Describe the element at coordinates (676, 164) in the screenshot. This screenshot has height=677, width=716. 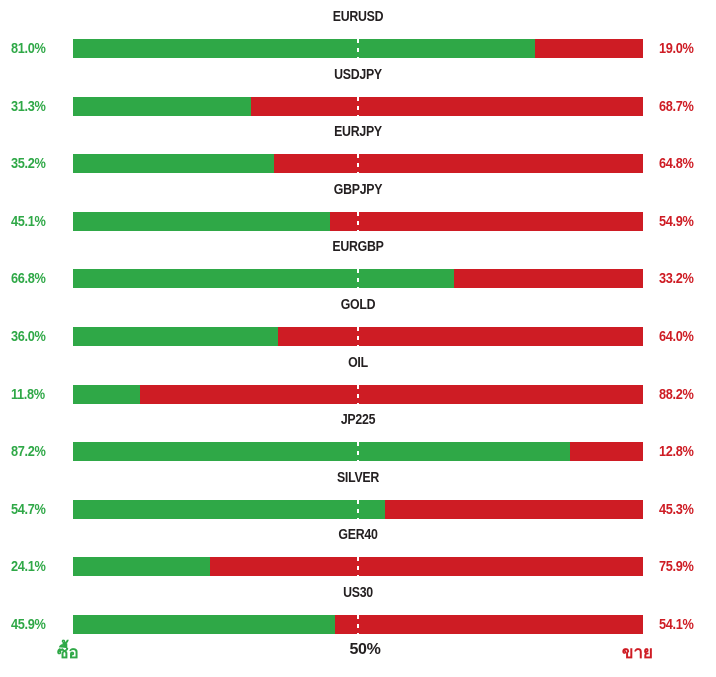
I see `sell-percentage-label: 64.8%` at that location.